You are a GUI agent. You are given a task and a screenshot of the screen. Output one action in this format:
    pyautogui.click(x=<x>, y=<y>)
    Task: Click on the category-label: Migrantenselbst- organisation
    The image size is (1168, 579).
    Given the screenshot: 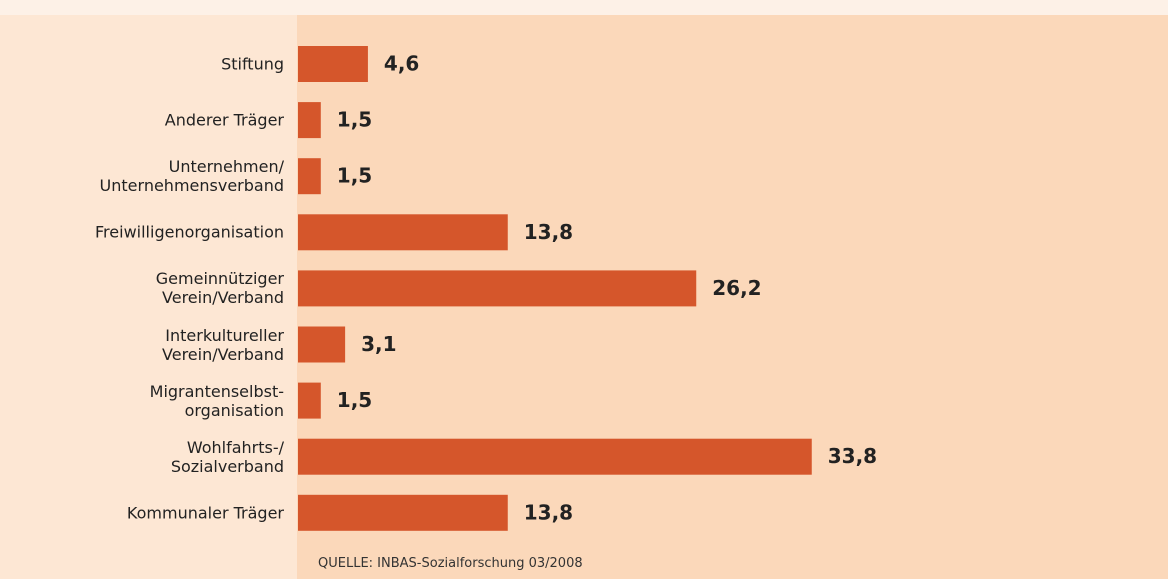 What is the action you would take?
    pyautogui.click(x=216, y=400)
    